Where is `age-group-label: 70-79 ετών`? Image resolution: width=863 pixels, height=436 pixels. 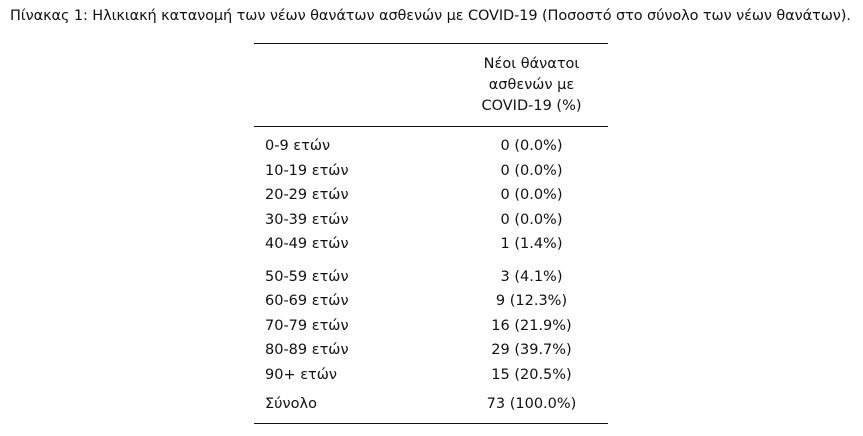
age-group-label: 70-79 ετών is located at coordinates (307, 325).